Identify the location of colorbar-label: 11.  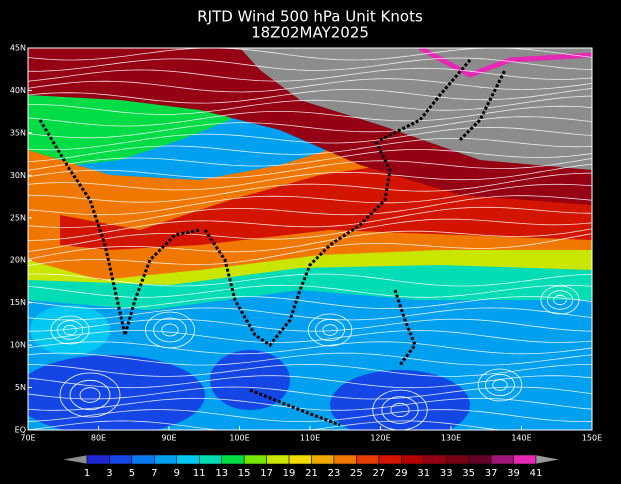
(199, 473).